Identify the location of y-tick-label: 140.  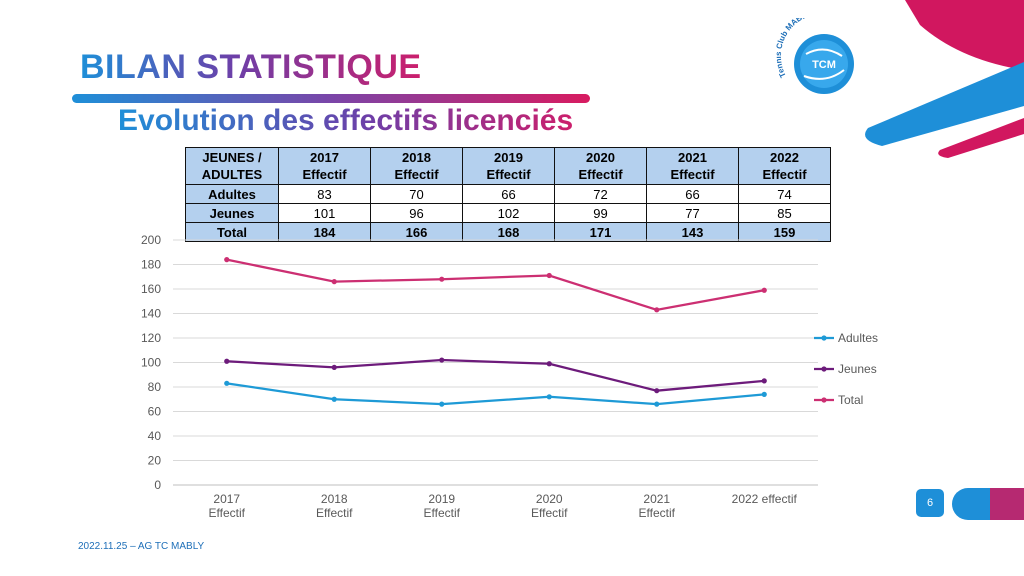
(151, 314).